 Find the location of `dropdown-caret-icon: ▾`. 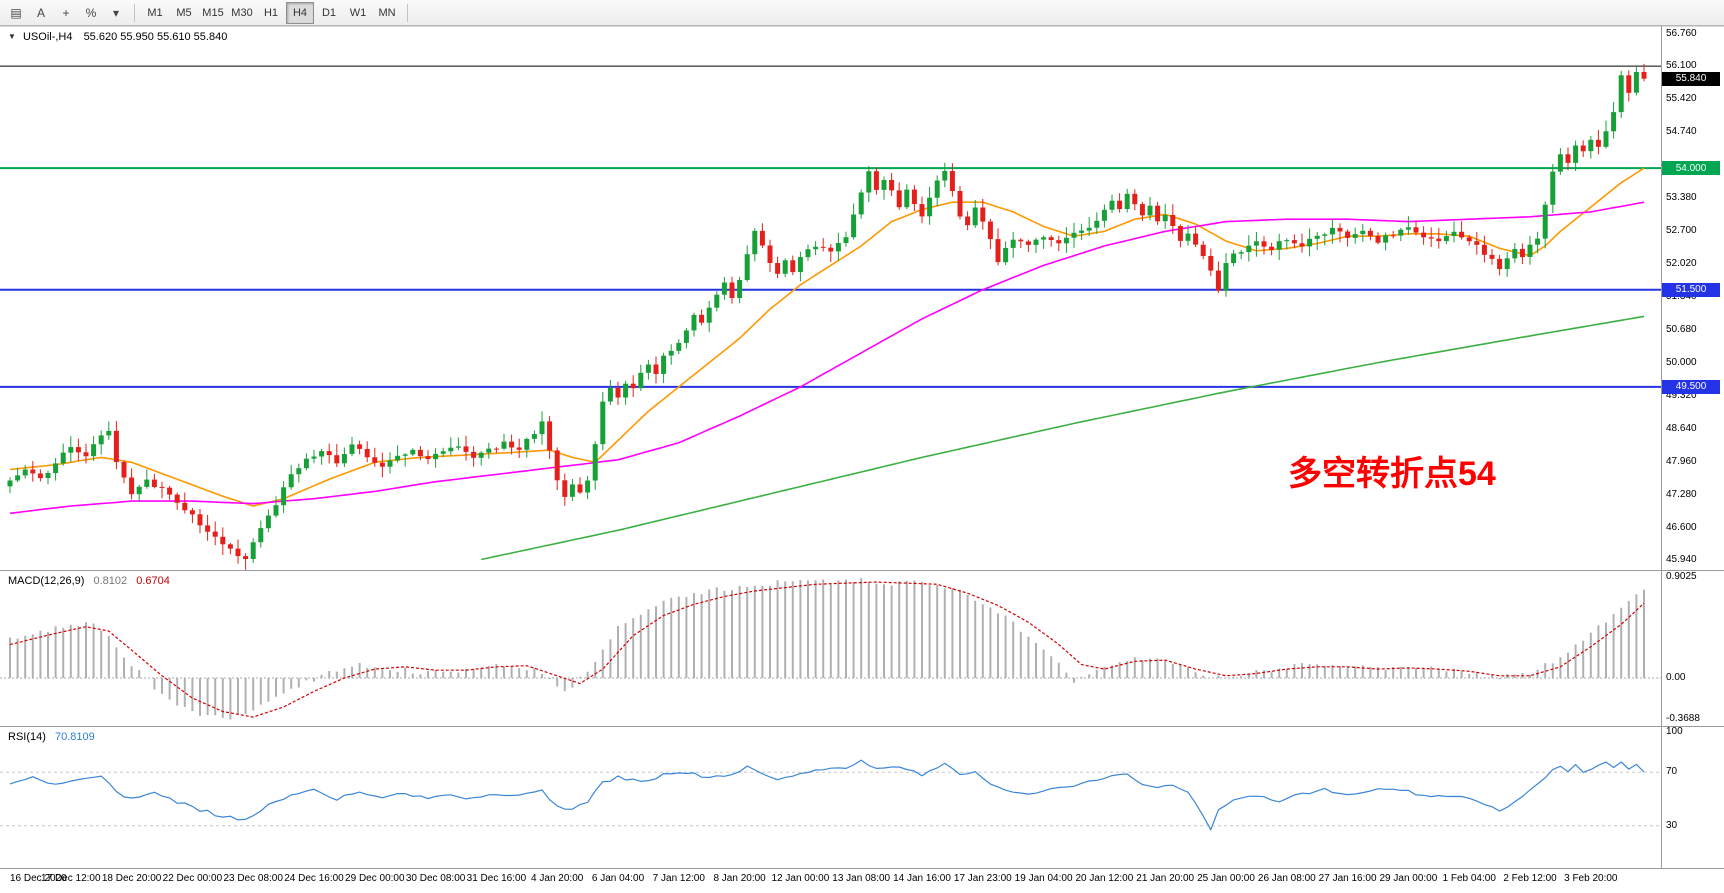

dropdown-caret-icon: ▾ is located at coordinates (116, 12).